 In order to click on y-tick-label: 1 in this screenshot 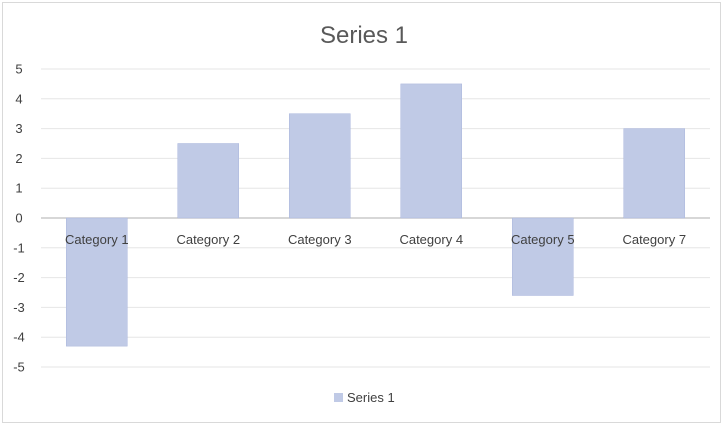, I will do `click(18, 188)`.